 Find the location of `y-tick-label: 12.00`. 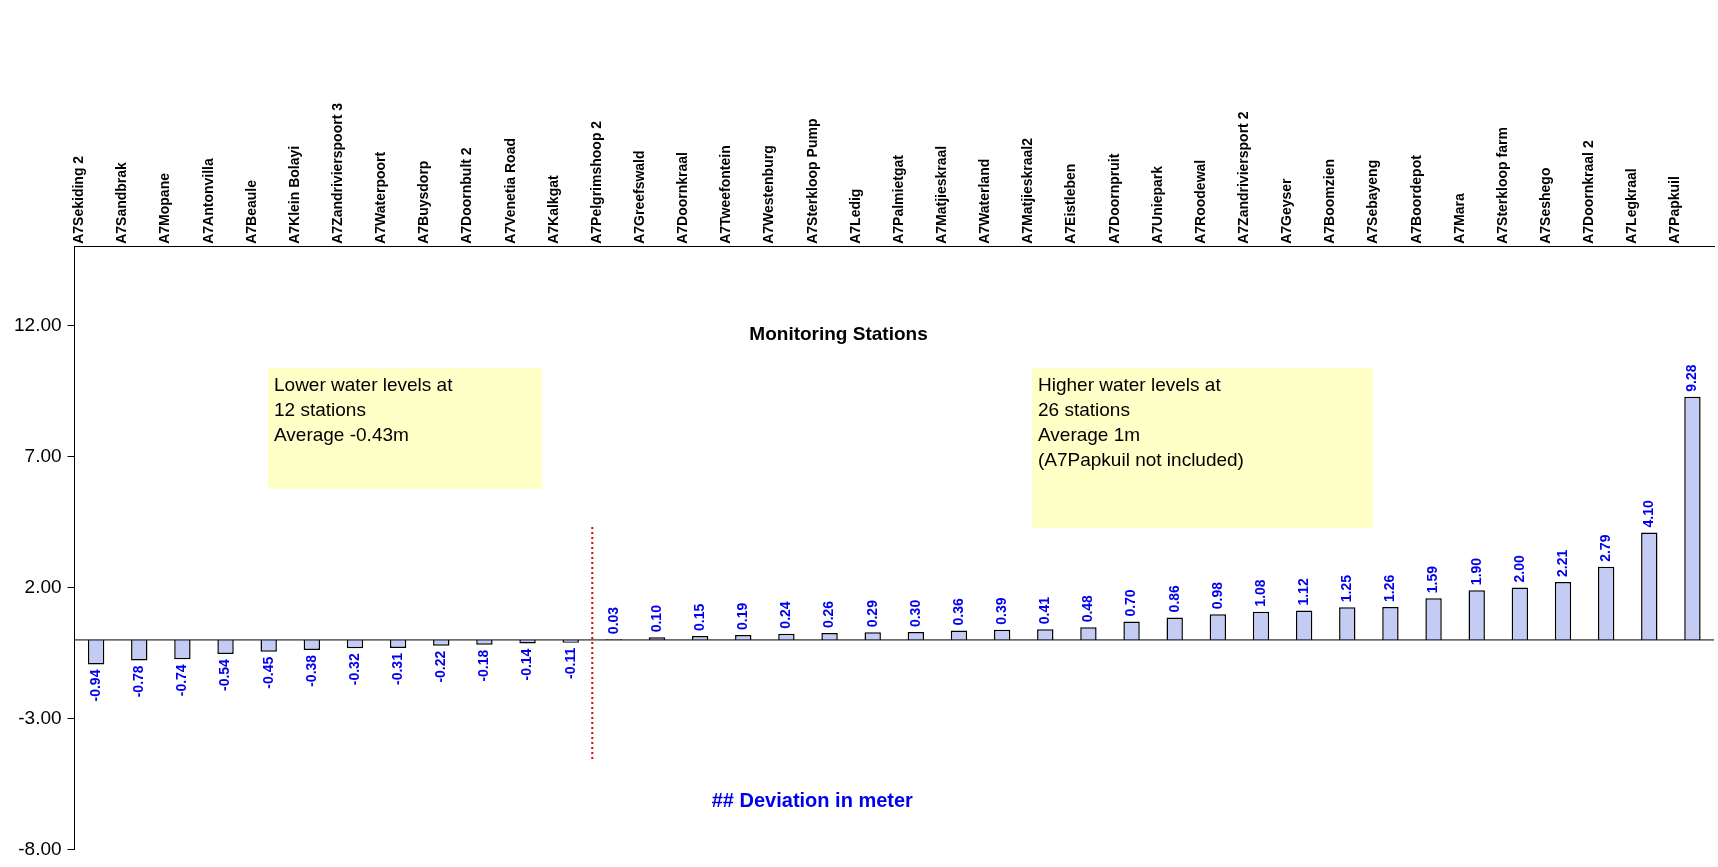

y-tick-label: 12.00 is located at coordinates (38, 324).